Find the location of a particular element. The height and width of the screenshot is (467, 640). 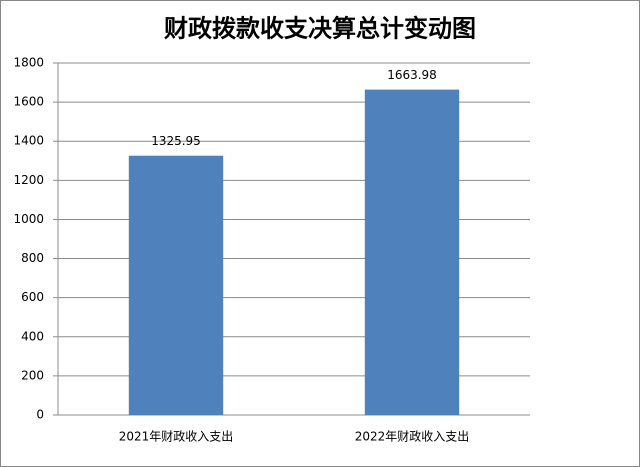

chart-title: 财政拨款收支决算总计变动图 is located at coordinates (320, 28).